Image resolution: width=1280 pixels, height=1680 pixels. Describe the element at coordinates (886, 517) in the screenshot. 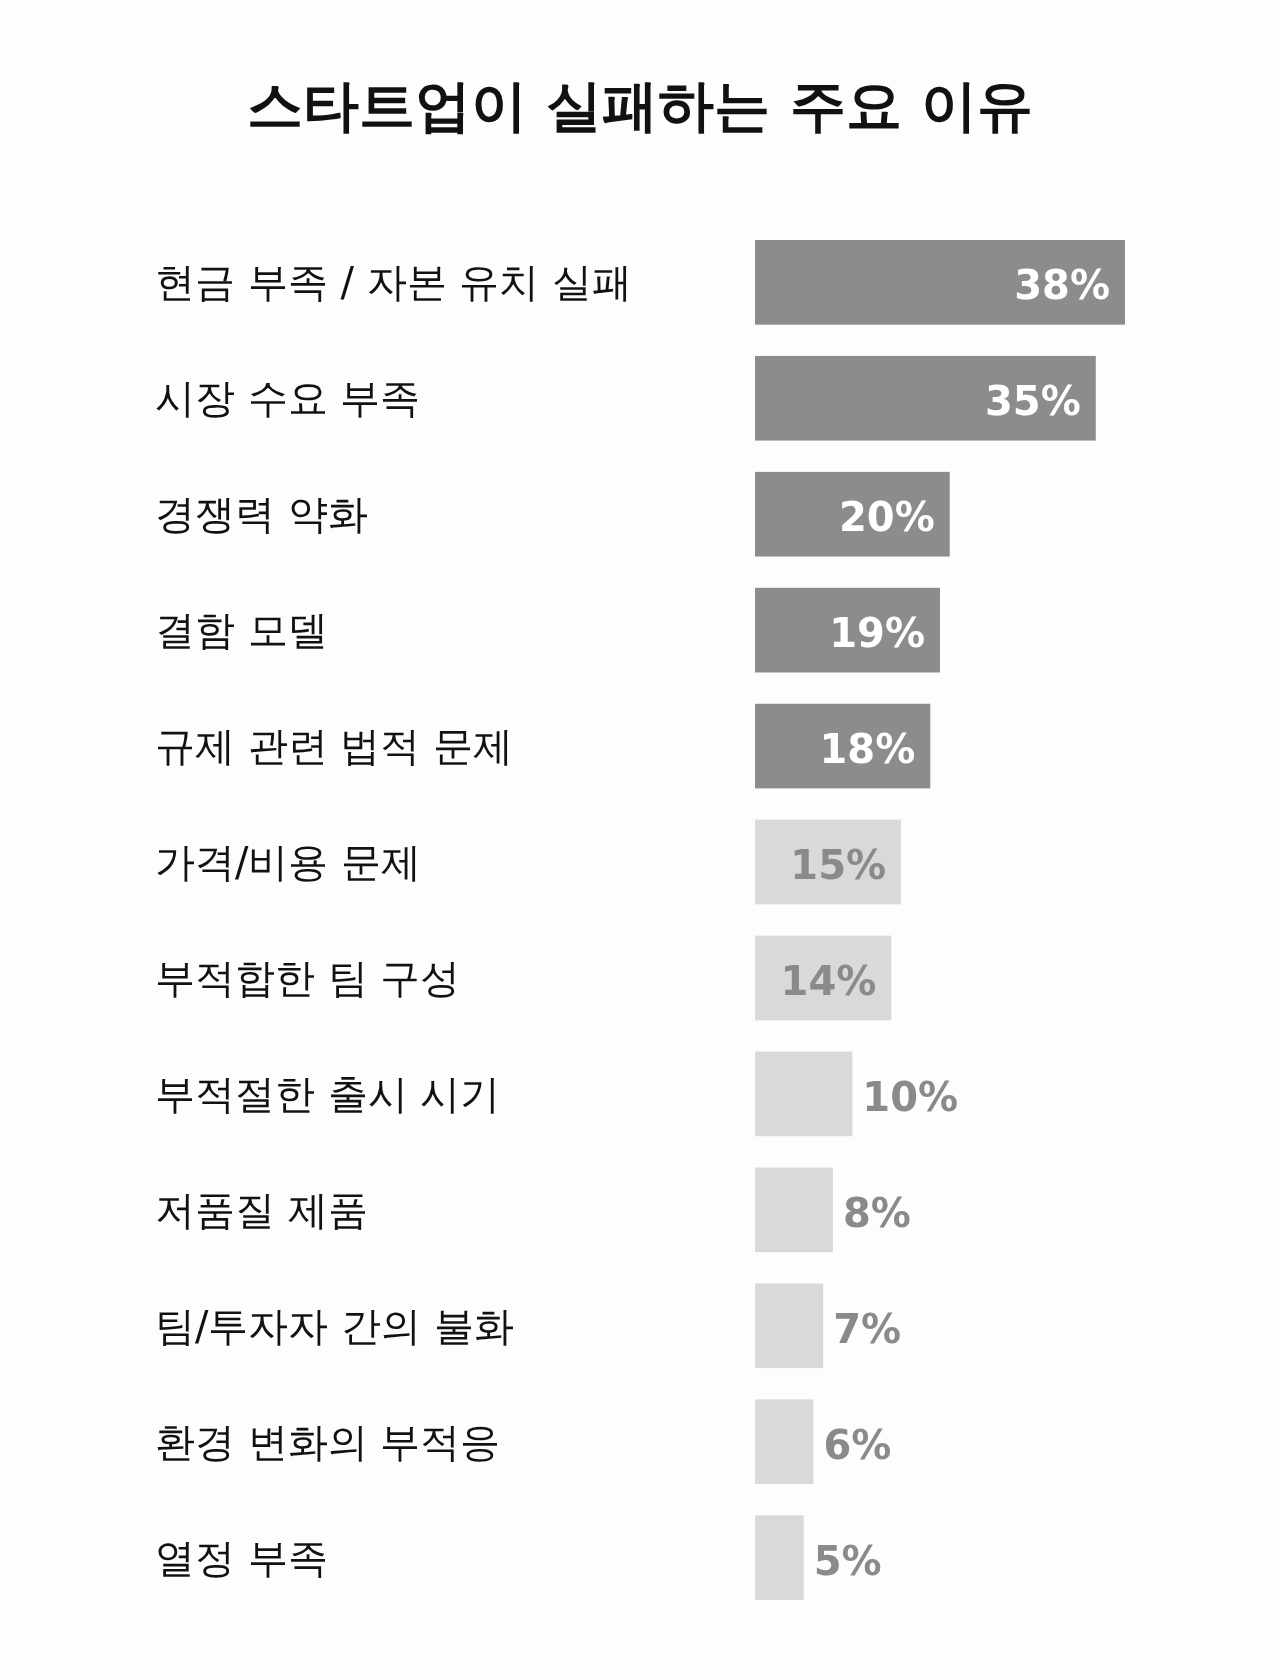

I see `data-label: 20%` at that location.